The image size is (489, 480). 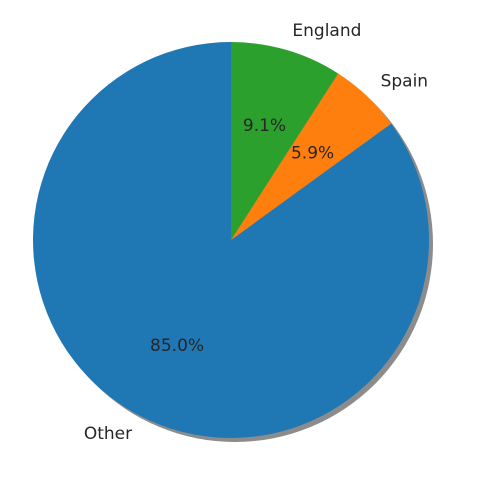 What do you see at coordinates (264, 126) in the screenshot?
I see `slice-percent-england: 9.1%` at bounding box center [264, 126].